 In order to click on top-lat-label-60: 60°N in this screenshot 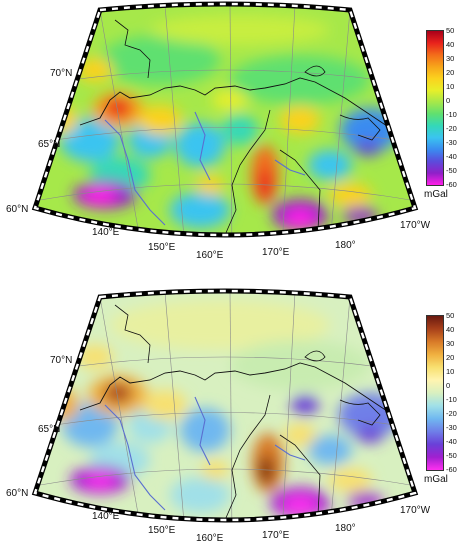, I will do `click(17, 209)`.